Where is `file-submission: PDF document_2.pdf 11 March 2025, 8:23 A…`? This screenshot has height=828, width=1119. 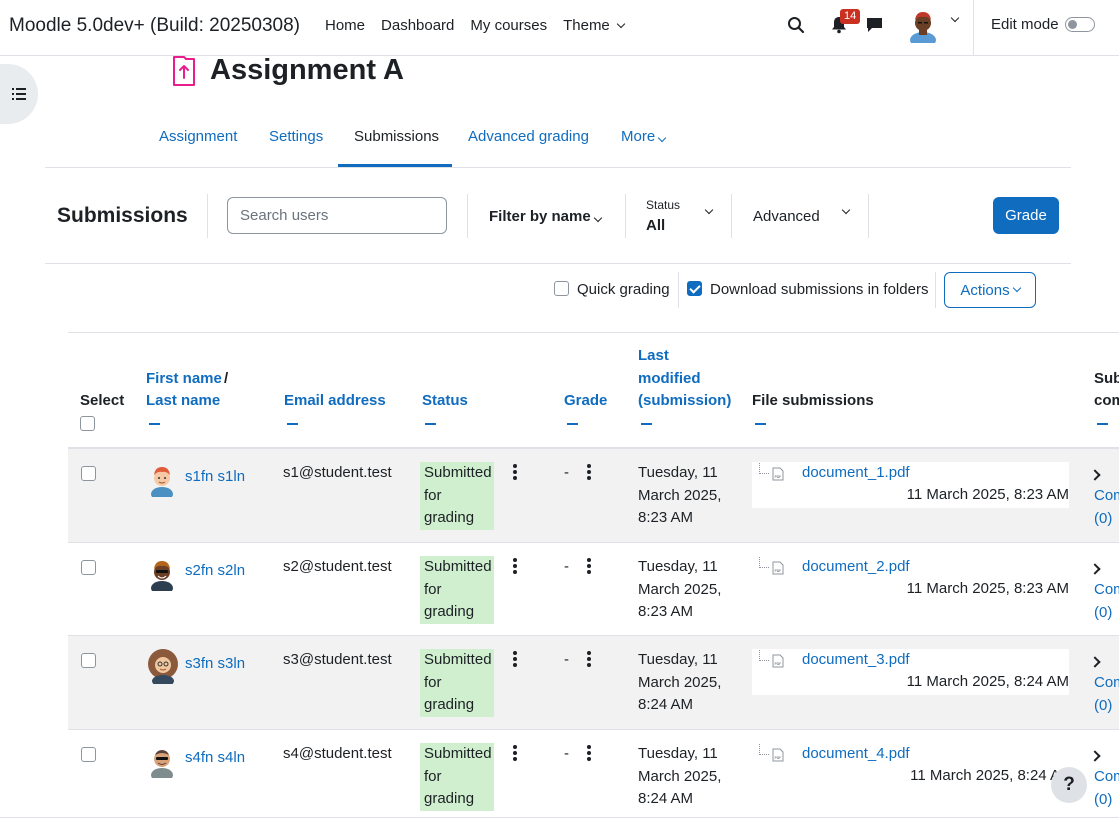 file-submission: PDF document_2.pdf 11 March 2025, 8:23 A… is located at coordinates (910, 579).